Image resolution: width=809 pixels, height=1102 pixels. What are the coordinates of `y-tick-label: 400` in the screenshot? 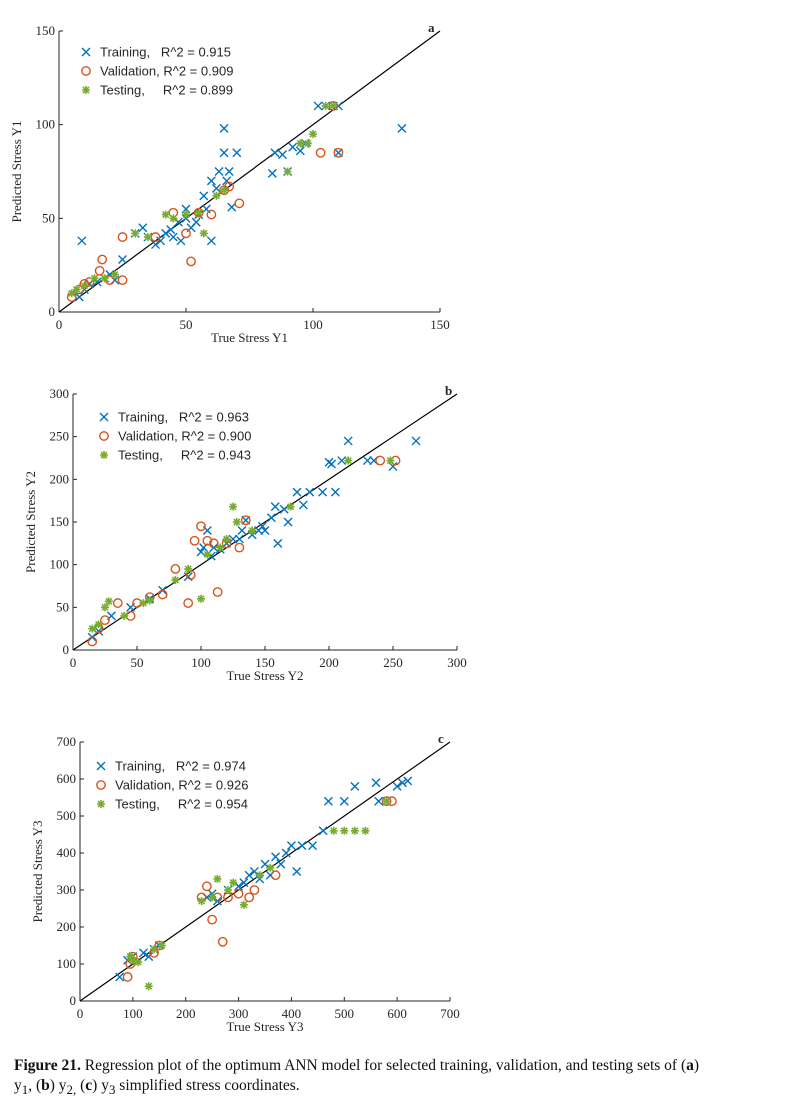 It's located at (67, 852).